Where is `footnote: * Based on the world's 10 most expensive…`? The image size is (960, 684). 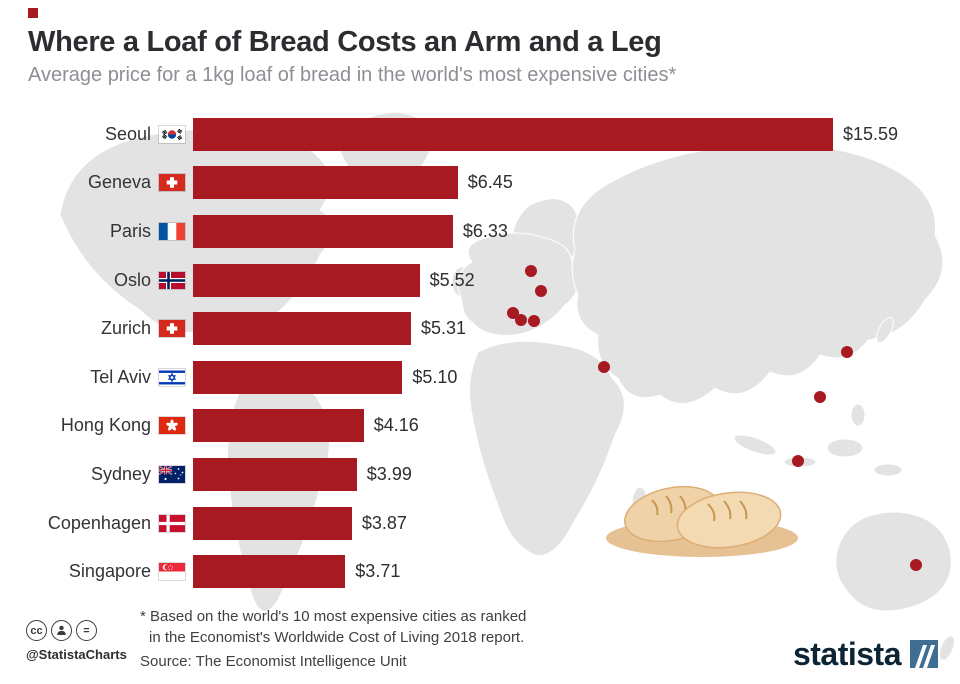 footnote: * Based on the world's 10 most expensive… is located at coordinates (333, 627).